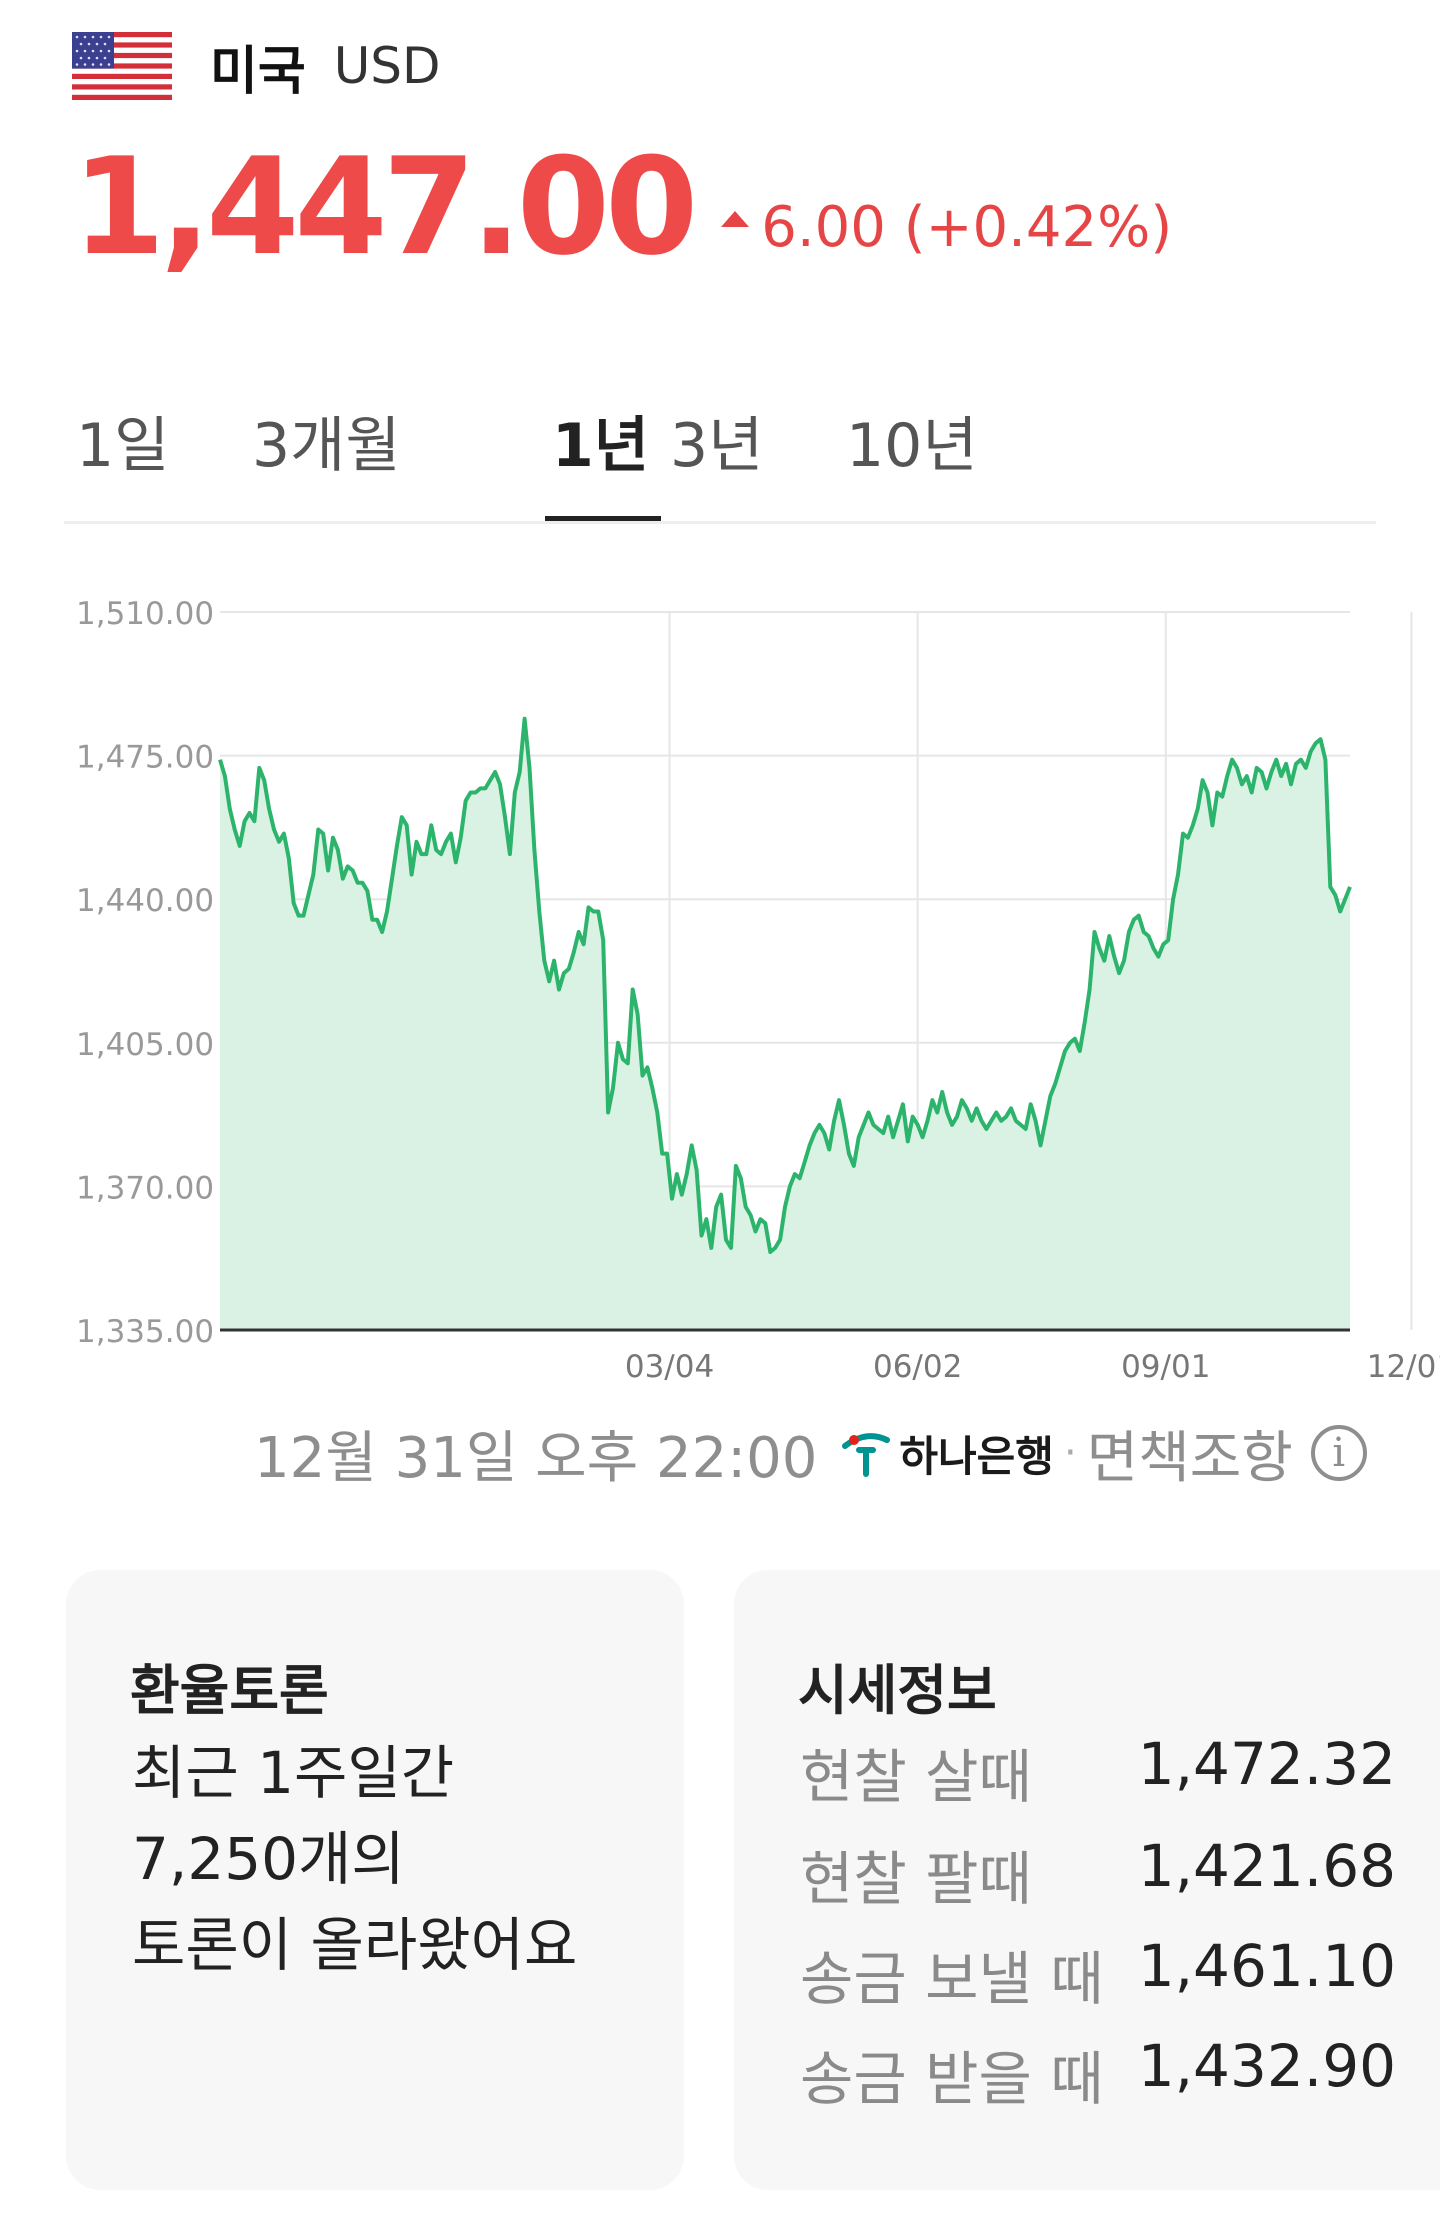 The image size is (1440, 2229). What do you see at coordinates (536, 1458) in the screenshot?
I see `timestamp: 12월 31일 오후 22:00` at bounding box center [536, 1458].